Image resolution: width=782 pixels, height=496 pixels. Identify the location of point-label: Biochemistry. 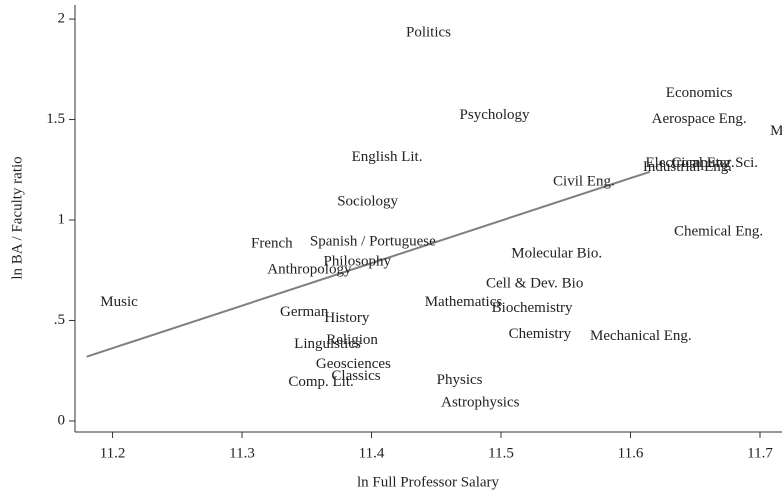
(532, 308).